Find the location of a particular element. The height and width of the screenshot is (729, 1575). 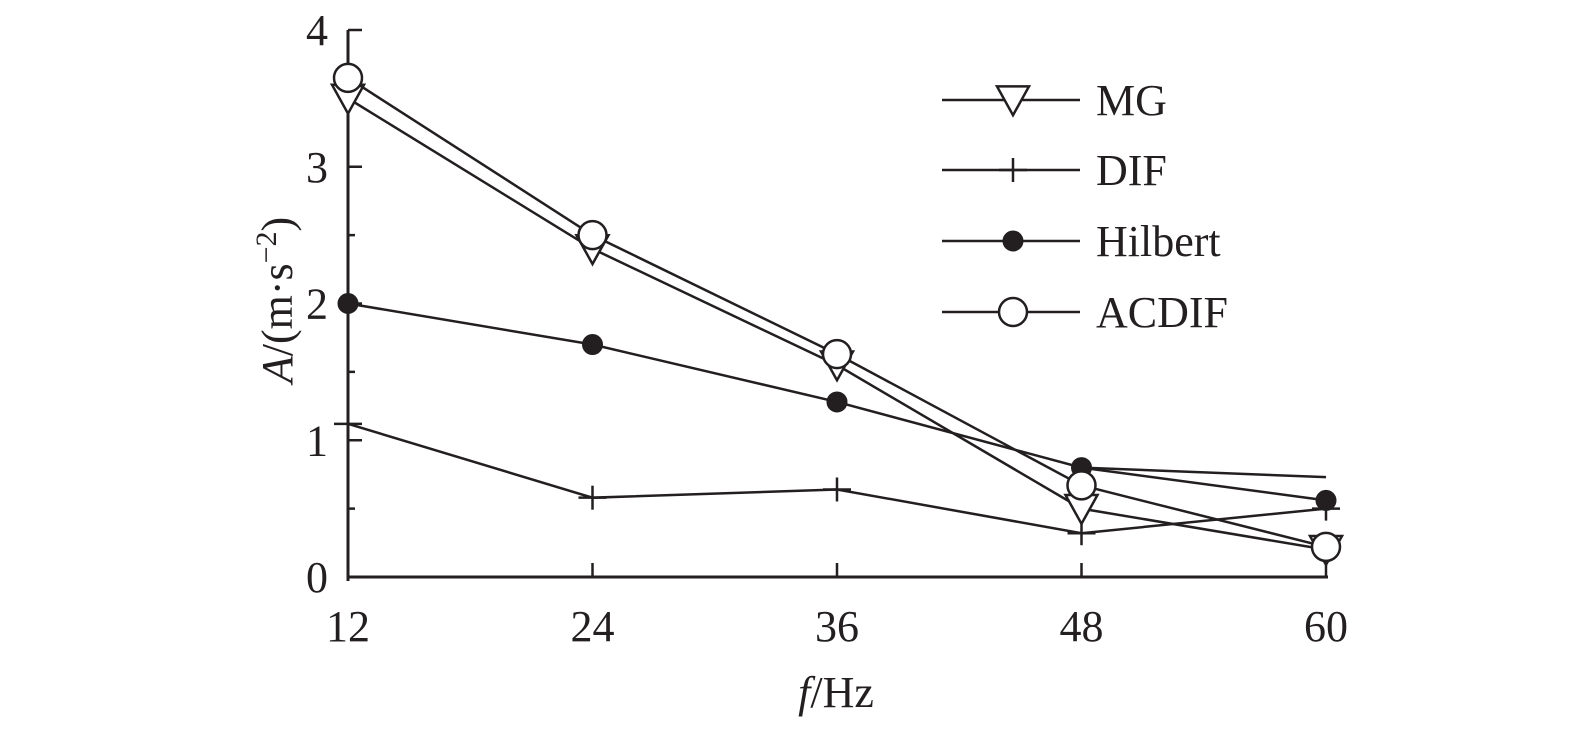

y-tick-label: 3 is located at coordinates (317, 167).